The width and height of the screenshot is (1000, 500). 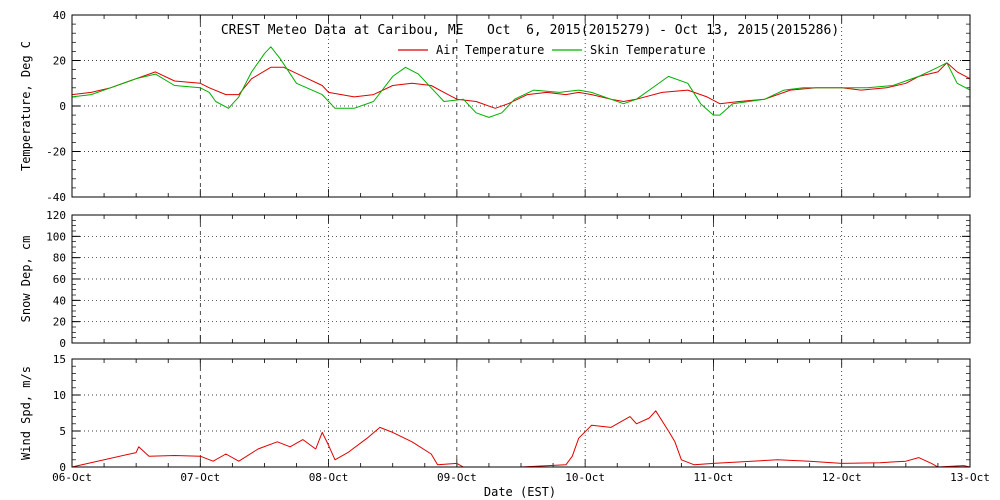 I want to click on x-axis-label: Date (EST), so click(x=520, y=492).